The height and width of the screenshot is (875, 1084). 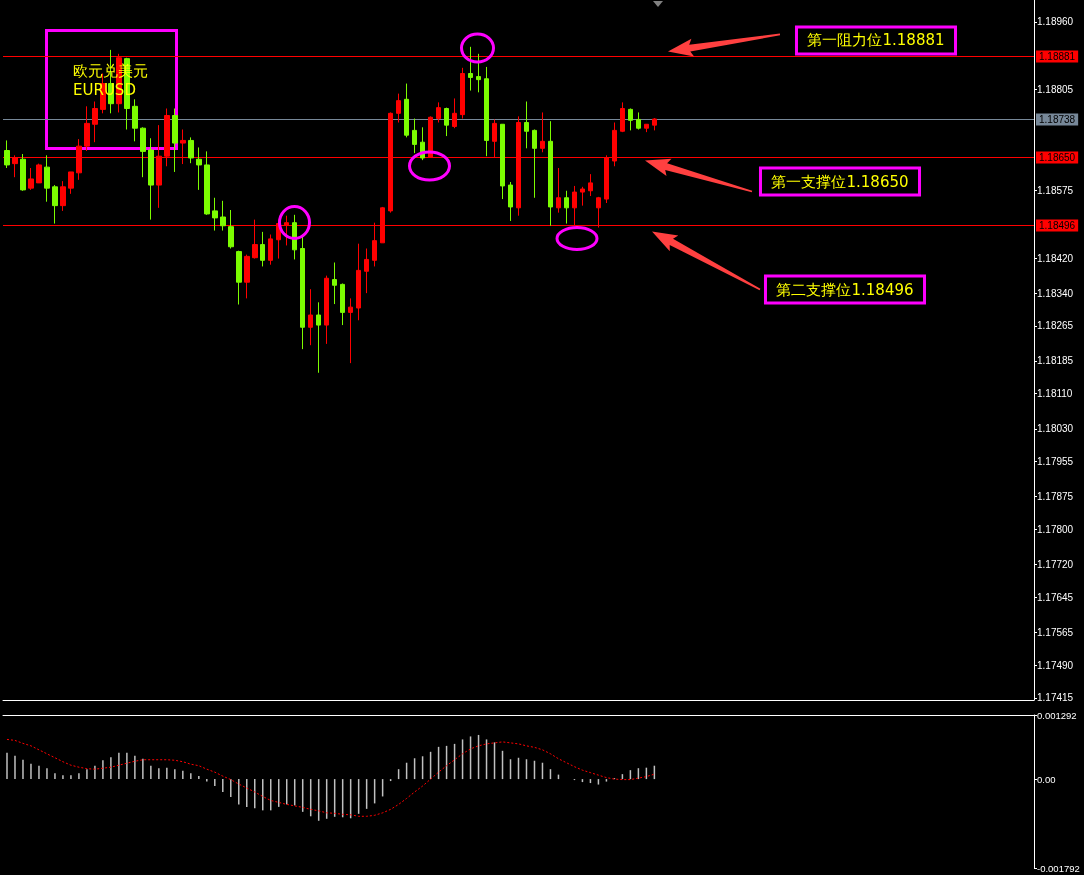 What do you see at coordinates (1046, 779) in the screenshot?
I see `y-tick-label: 0.00` at bounding box center [1046, 779].